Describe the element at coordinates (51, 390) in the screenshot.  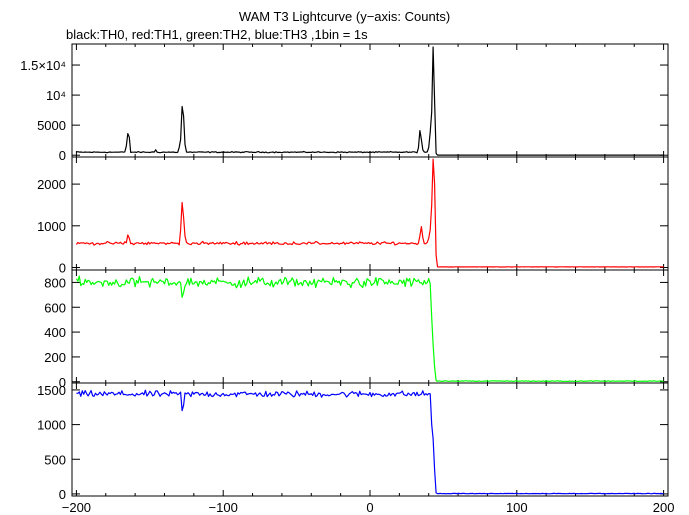
I see `y-tick-label-th3: 1500` at that location.